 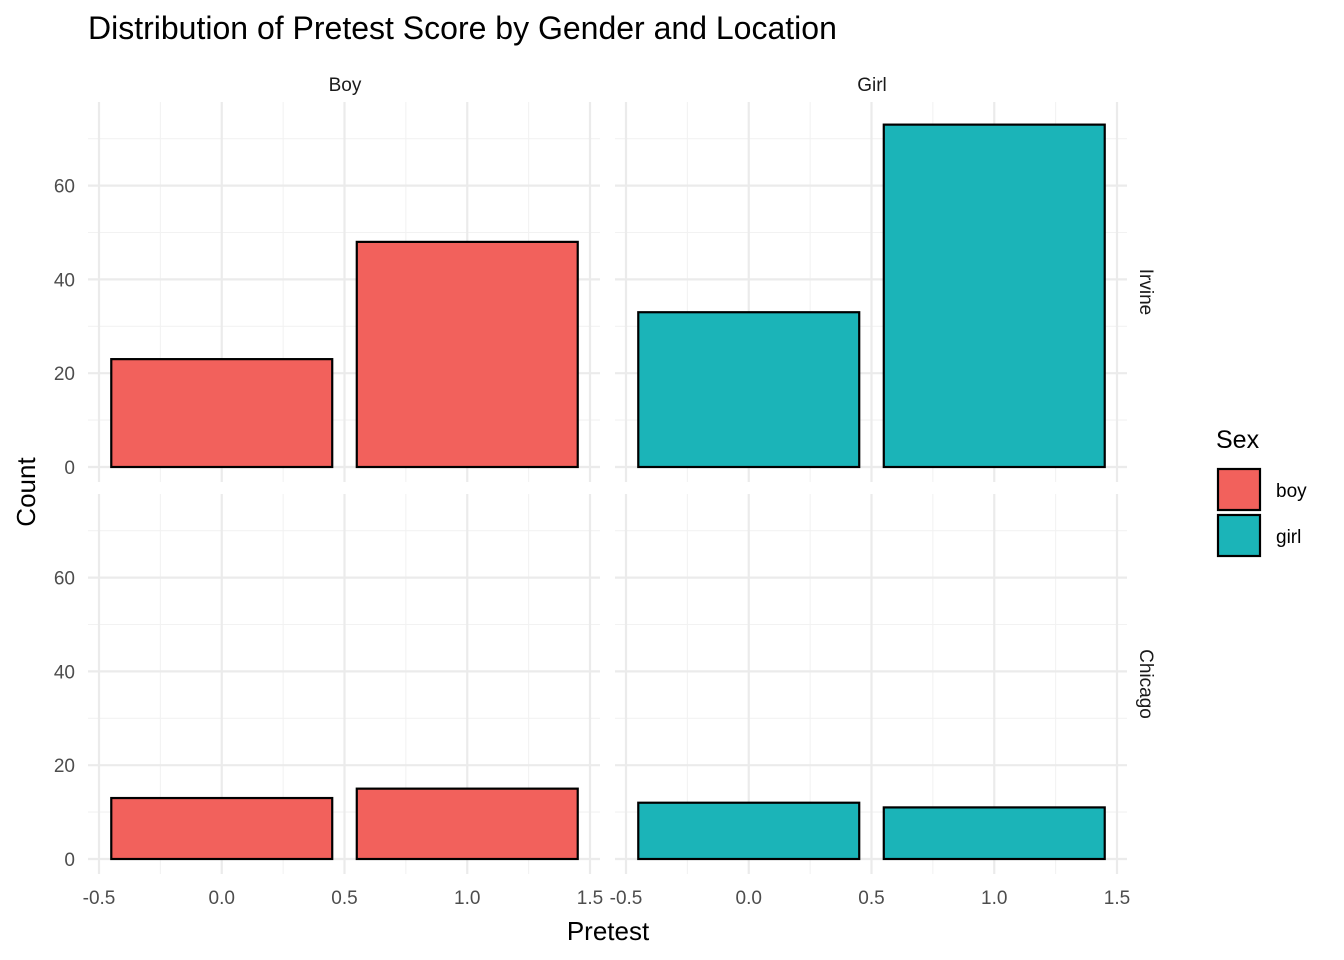 What do you see at coordinates (1239, 535) in the screenshot?
I see `legend-key-girl` at bounding box center [1239, 535].